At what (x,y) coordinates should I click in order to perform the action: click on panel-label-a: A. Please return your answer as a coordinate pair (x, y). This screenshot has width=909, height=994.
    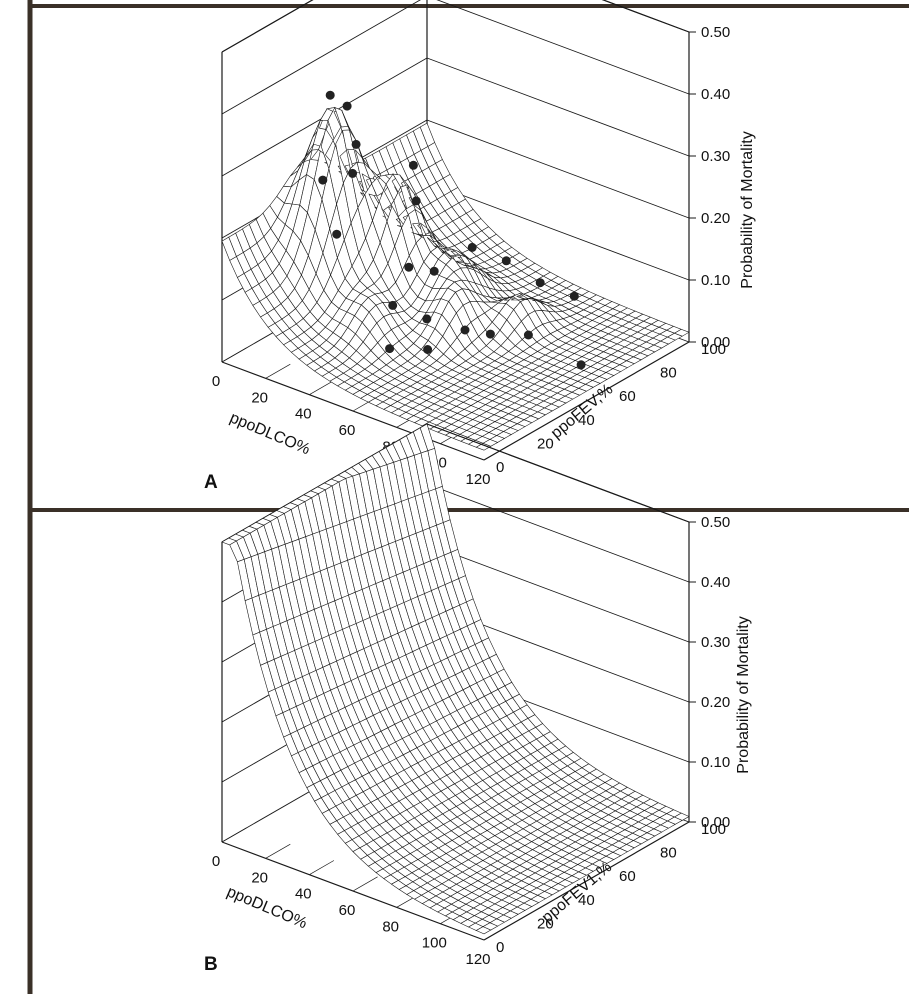
    Looking at the image, I should click on (211, 482).